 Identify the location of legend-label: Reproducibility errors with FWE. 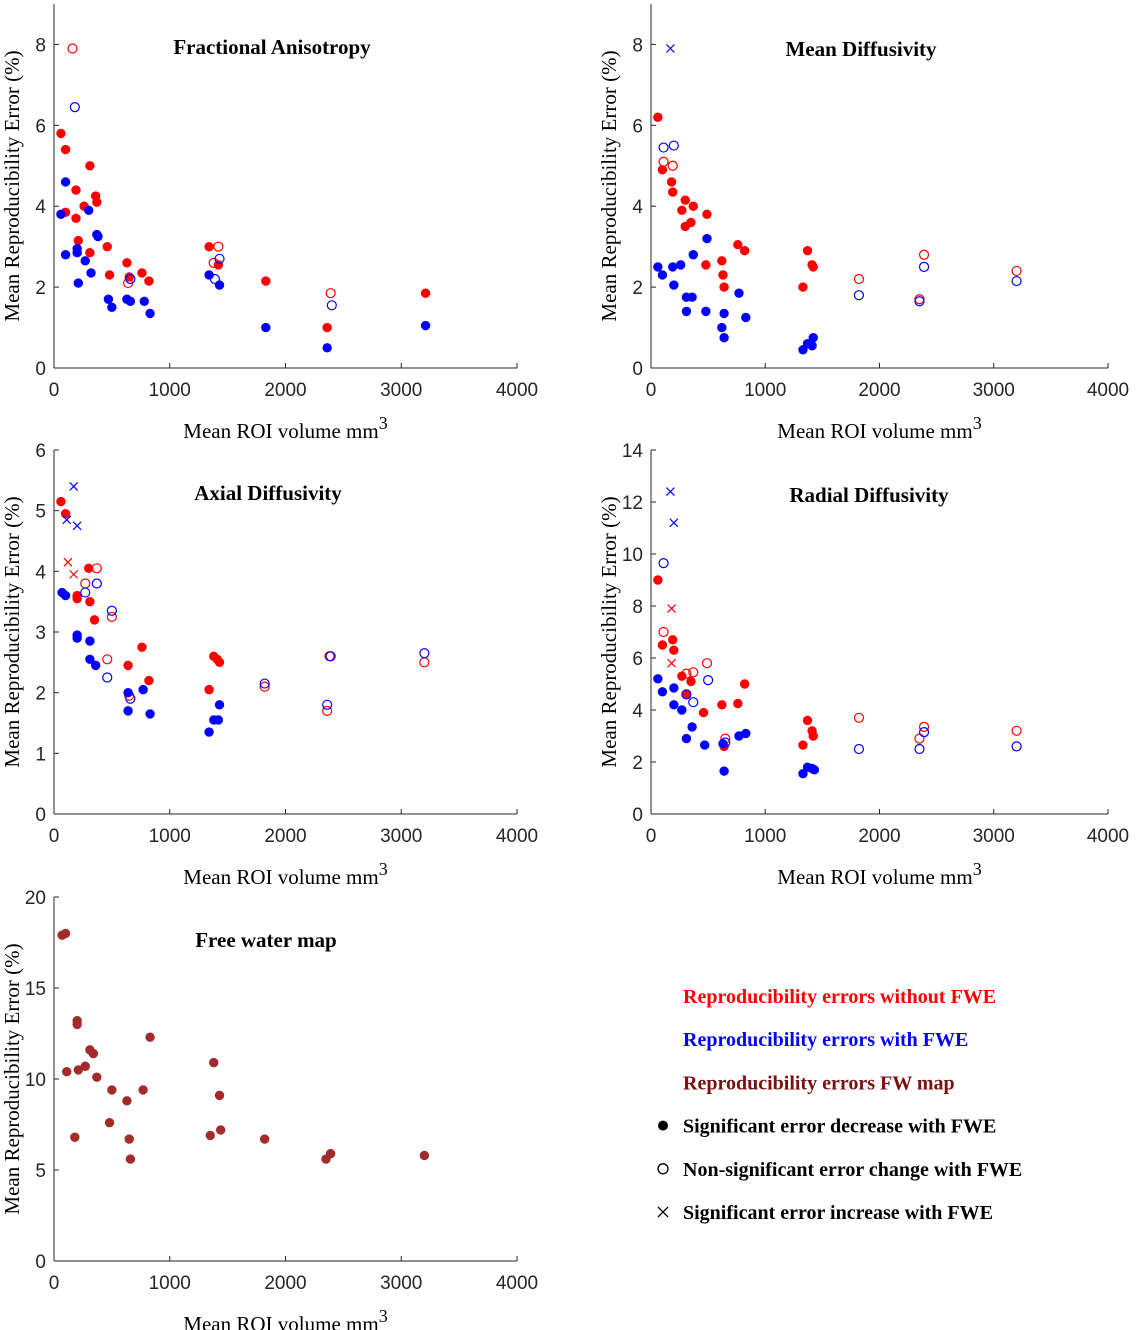
(825, 1040).